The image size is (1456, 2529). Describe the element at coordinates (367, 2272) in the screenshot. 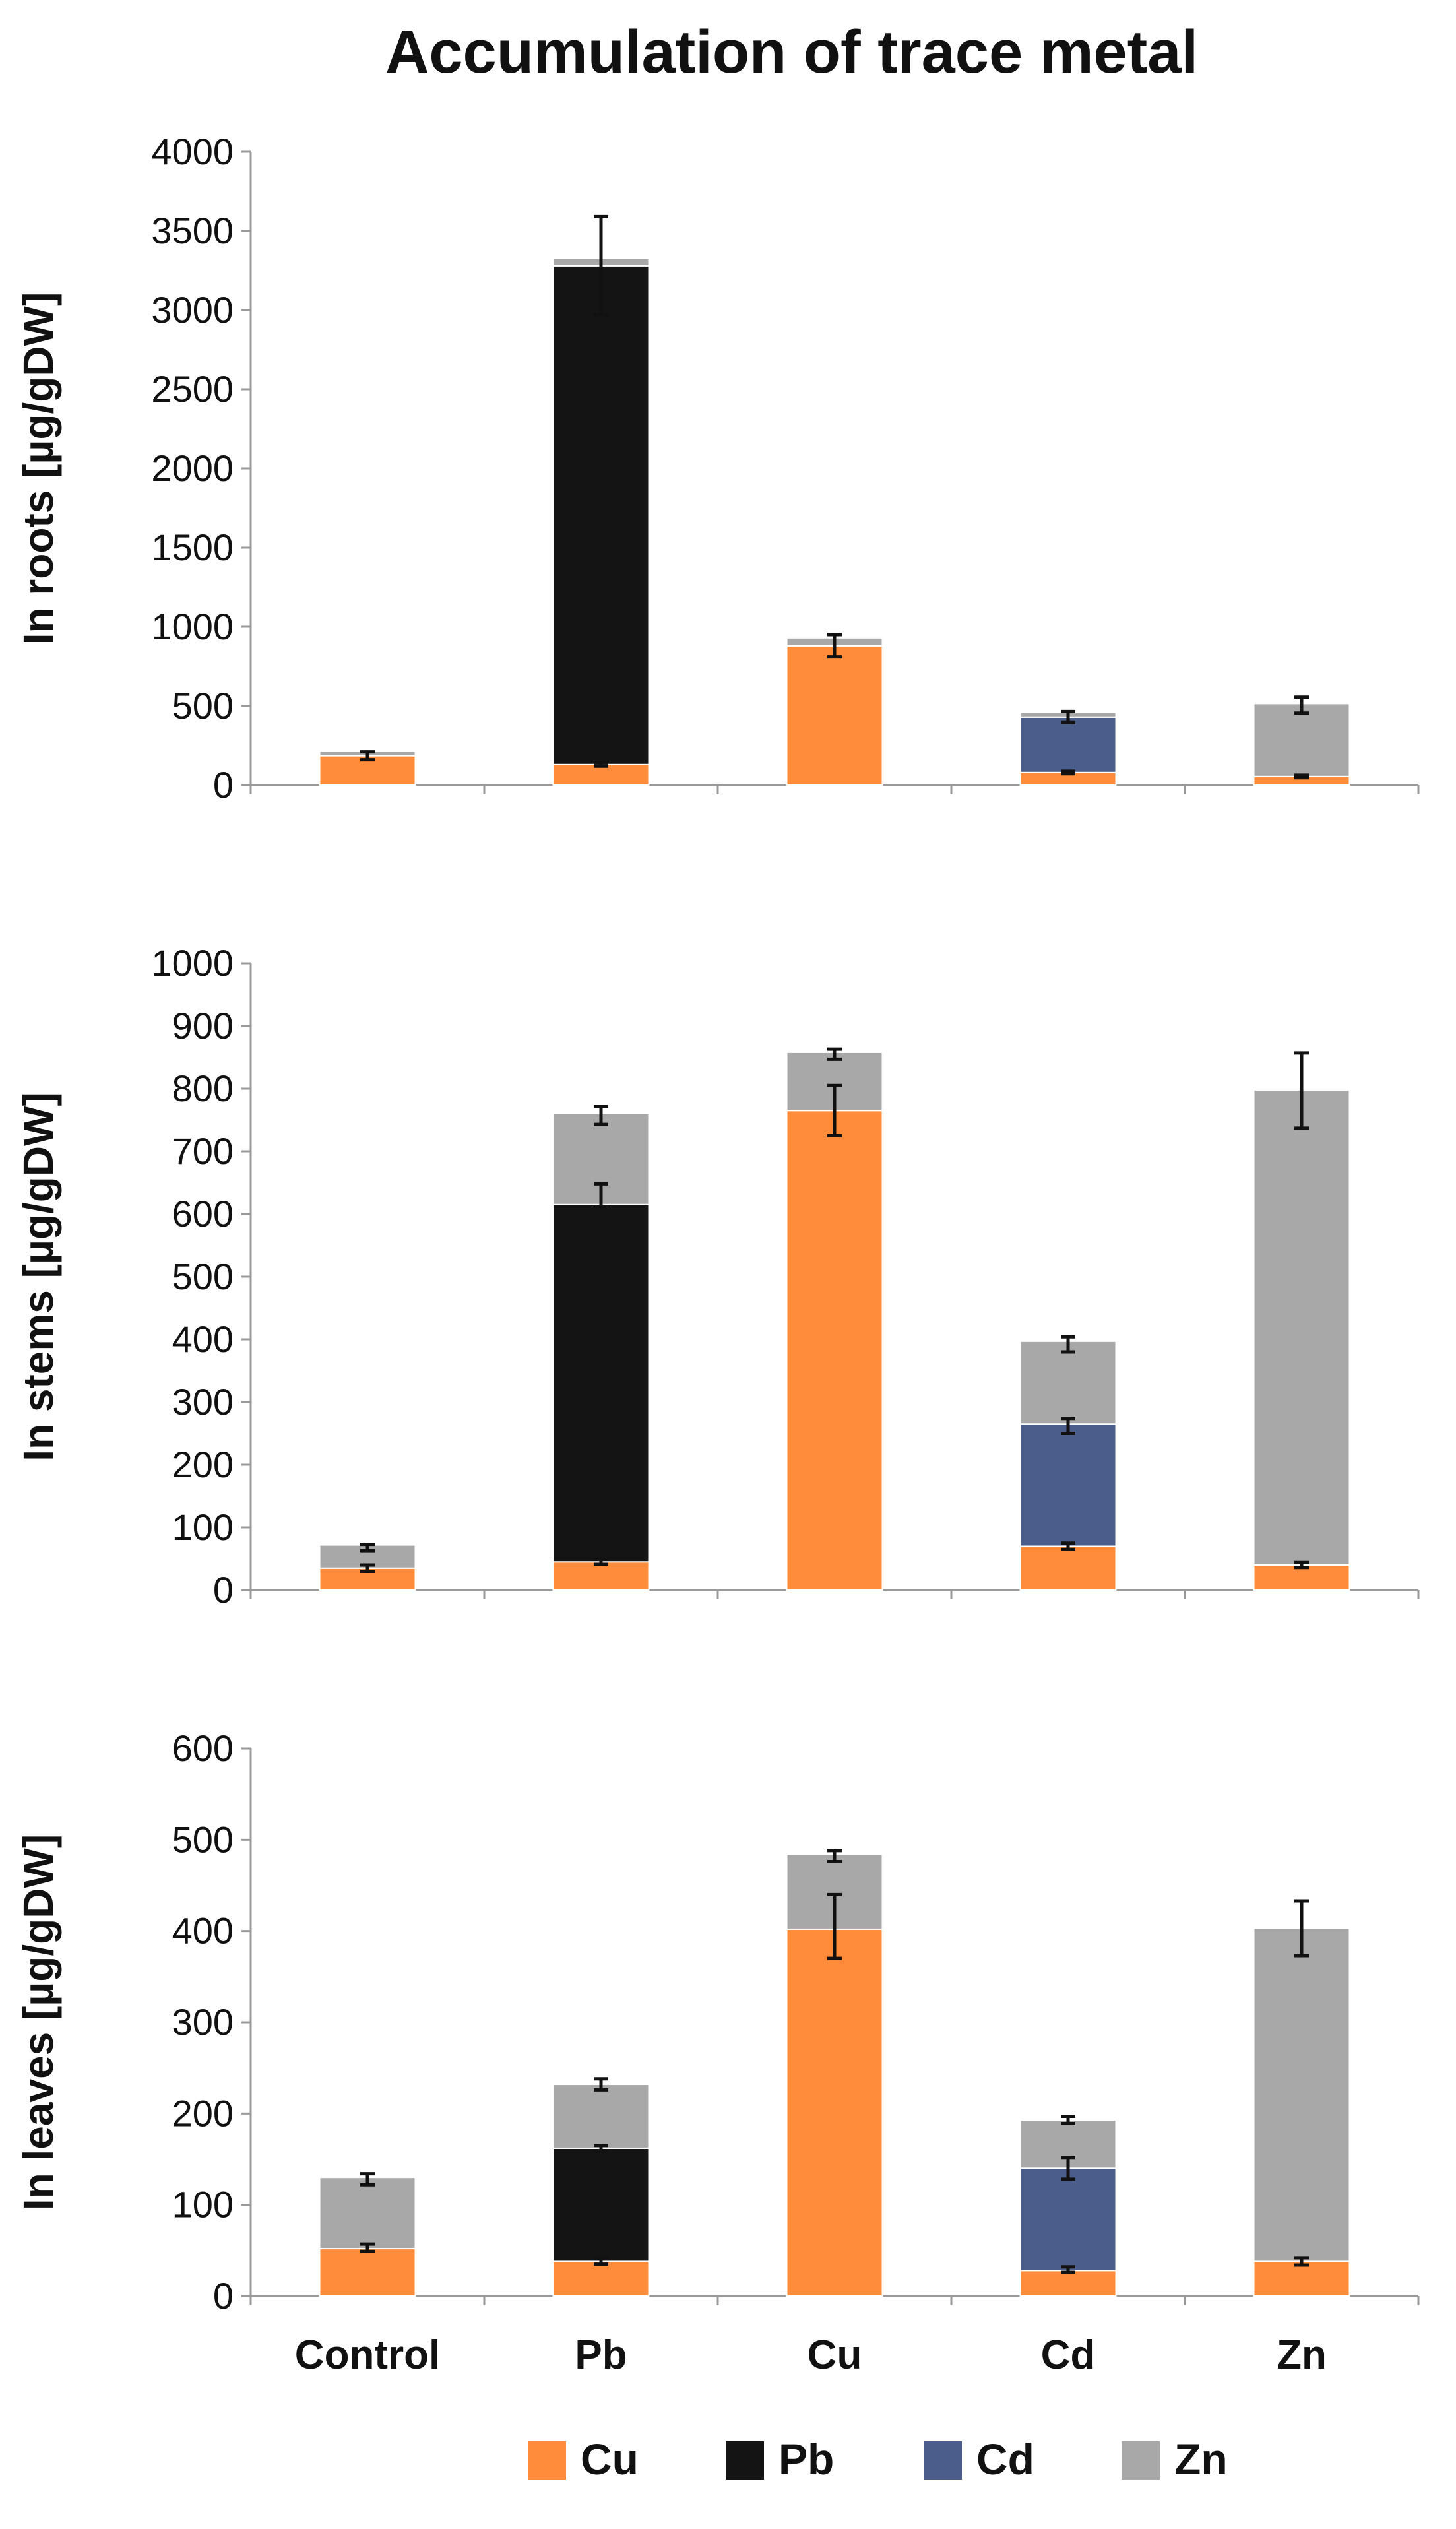

I see `bar-cu-control` at that location.